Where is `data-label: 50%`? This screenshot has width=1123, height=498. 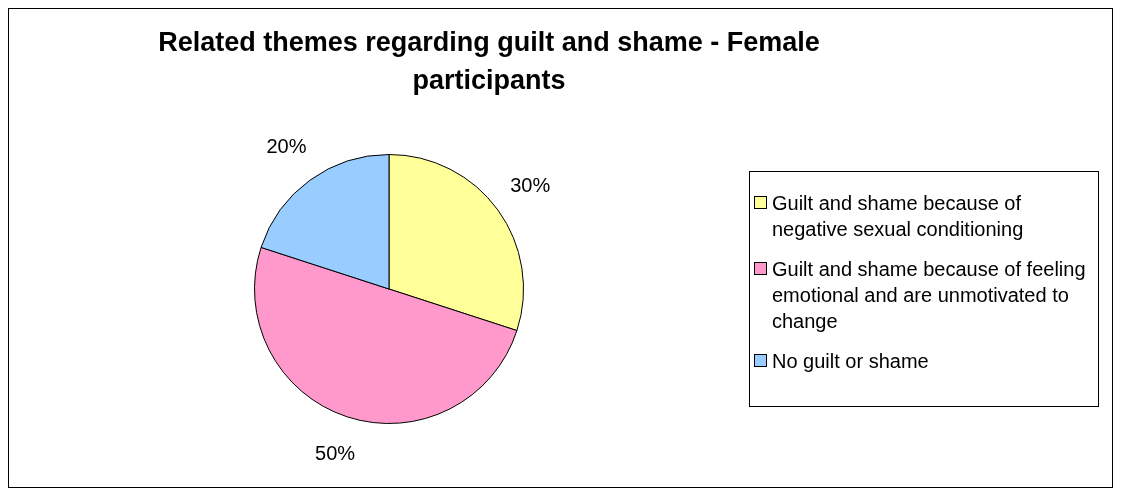 data-label: 50% is located at coordinates (335, 453).